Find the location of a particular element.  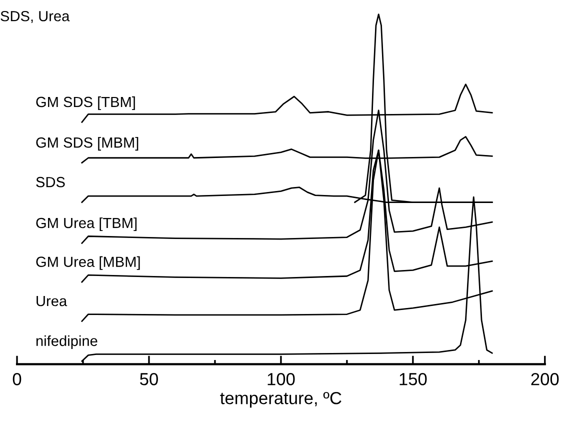

x-tick-label: 150 is located at coordinates (413, 379).